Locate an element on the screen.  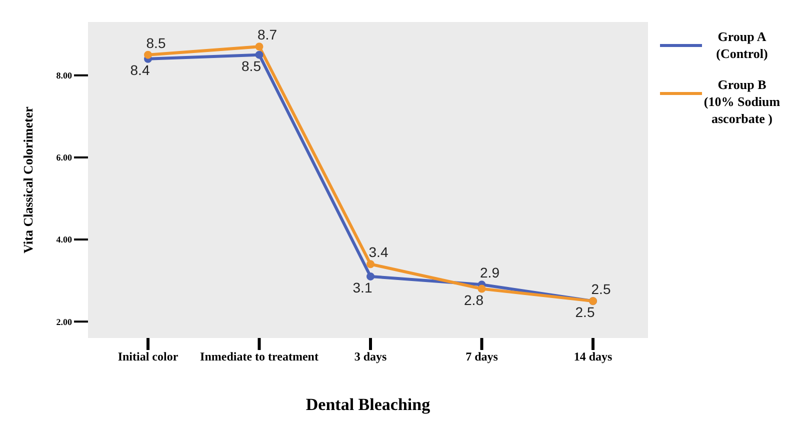
data-label: 2.8 is located at coordinates (474, 300).